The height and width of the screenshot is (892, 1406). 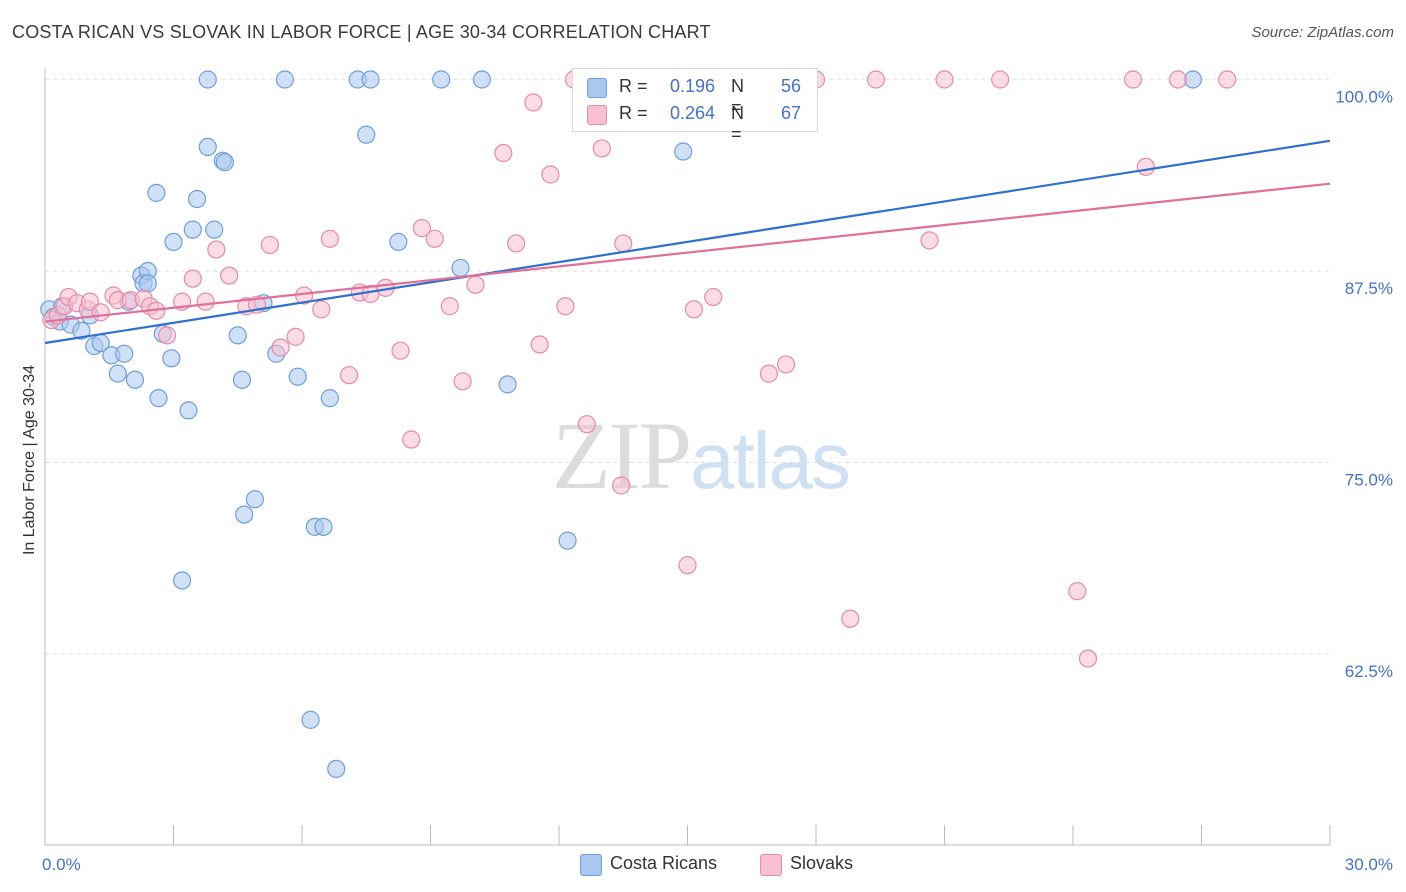 I want to click on watermark-atlas: atlas, so click(x=770, y=460).